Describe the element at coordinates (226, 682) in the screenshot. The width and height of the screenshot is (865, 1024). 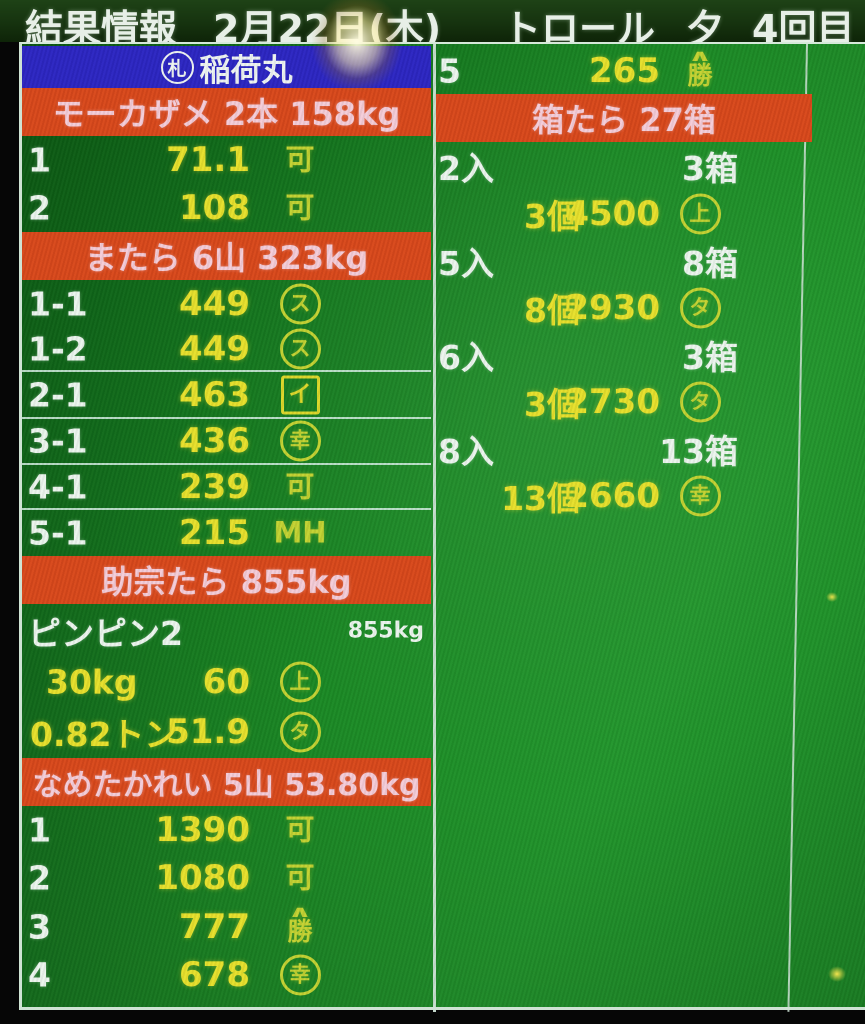
I see `auction-row: 30kg 60 上` at that location.